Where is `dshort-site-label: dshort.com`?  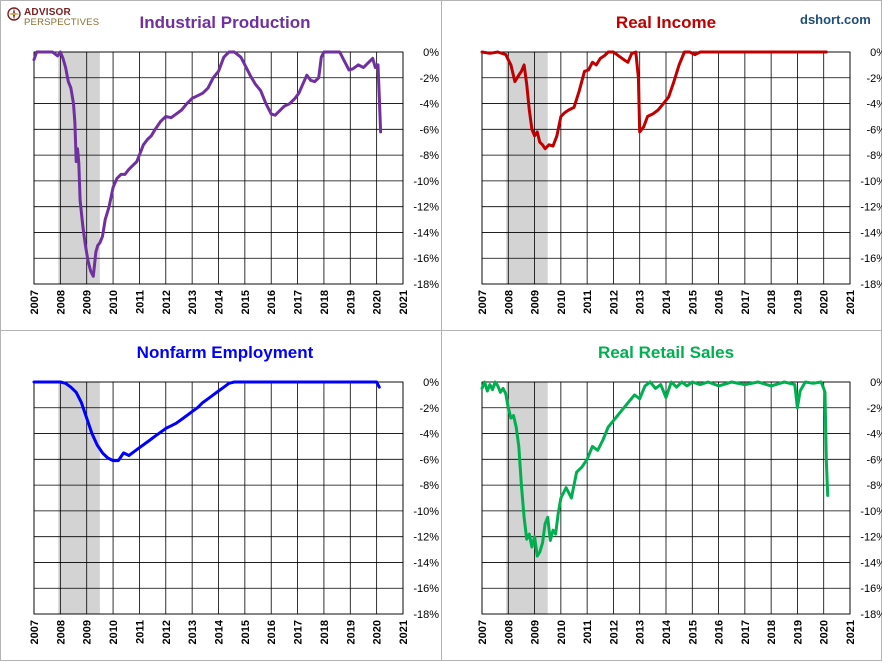
dshort-site-label: dshort.com is located at coordinates (835, 19).